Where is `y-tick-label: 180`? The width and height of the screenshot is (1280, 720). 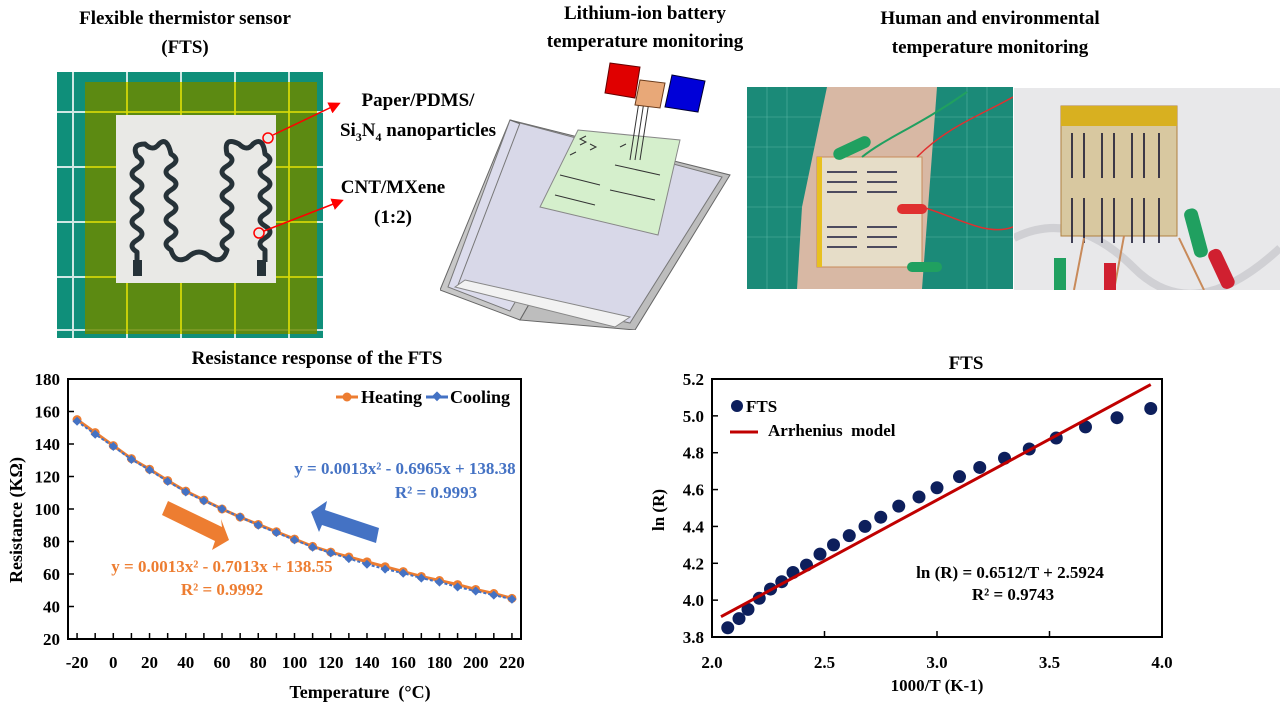 y-tick-label: 180 is located at coordinates (48, 379).